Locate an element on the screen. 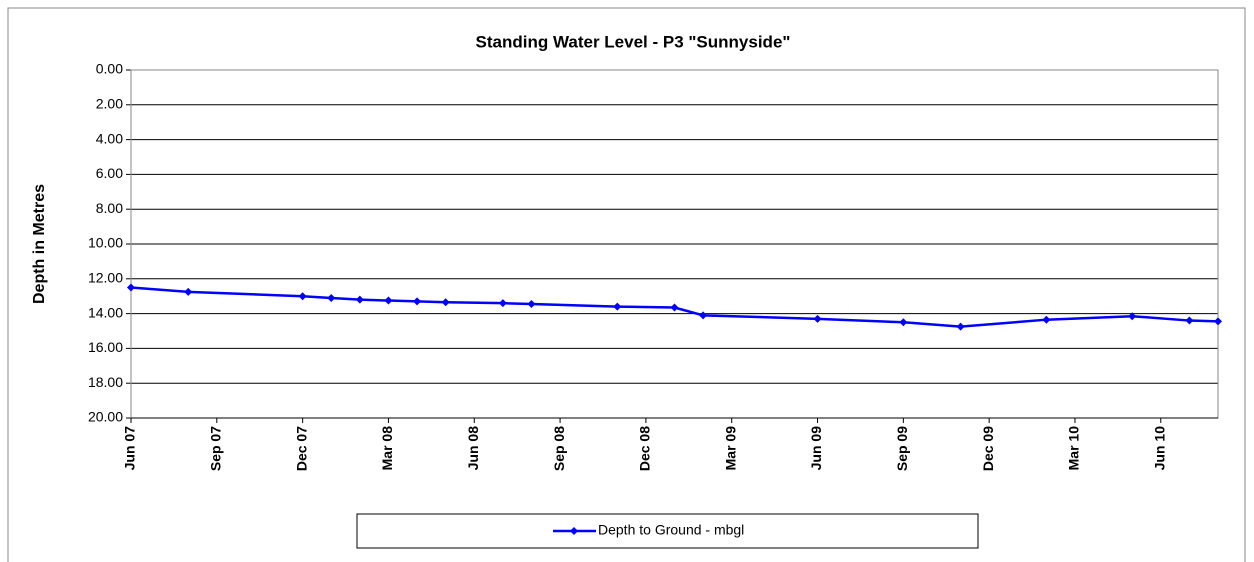 The height and width of the screenshot is (562, 1254). y-tick-label: 20.00 is located at coordinates (105, 417).